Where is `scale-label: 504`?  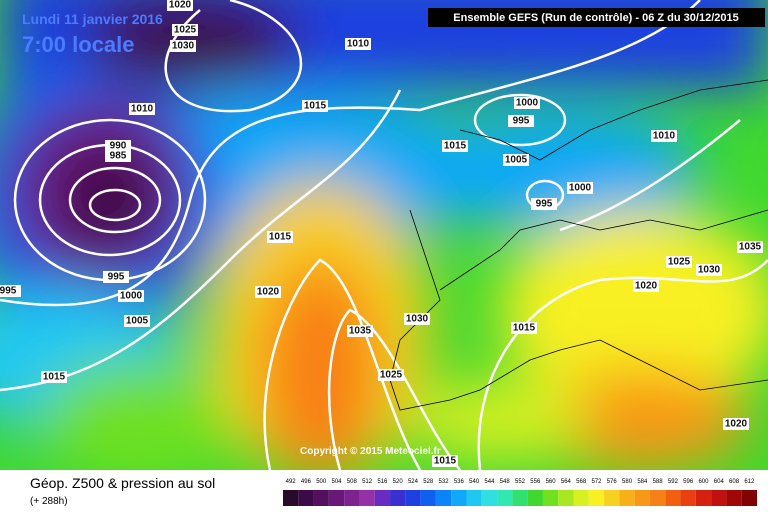
scale-label: 504 is located at coordinates (337, 482).